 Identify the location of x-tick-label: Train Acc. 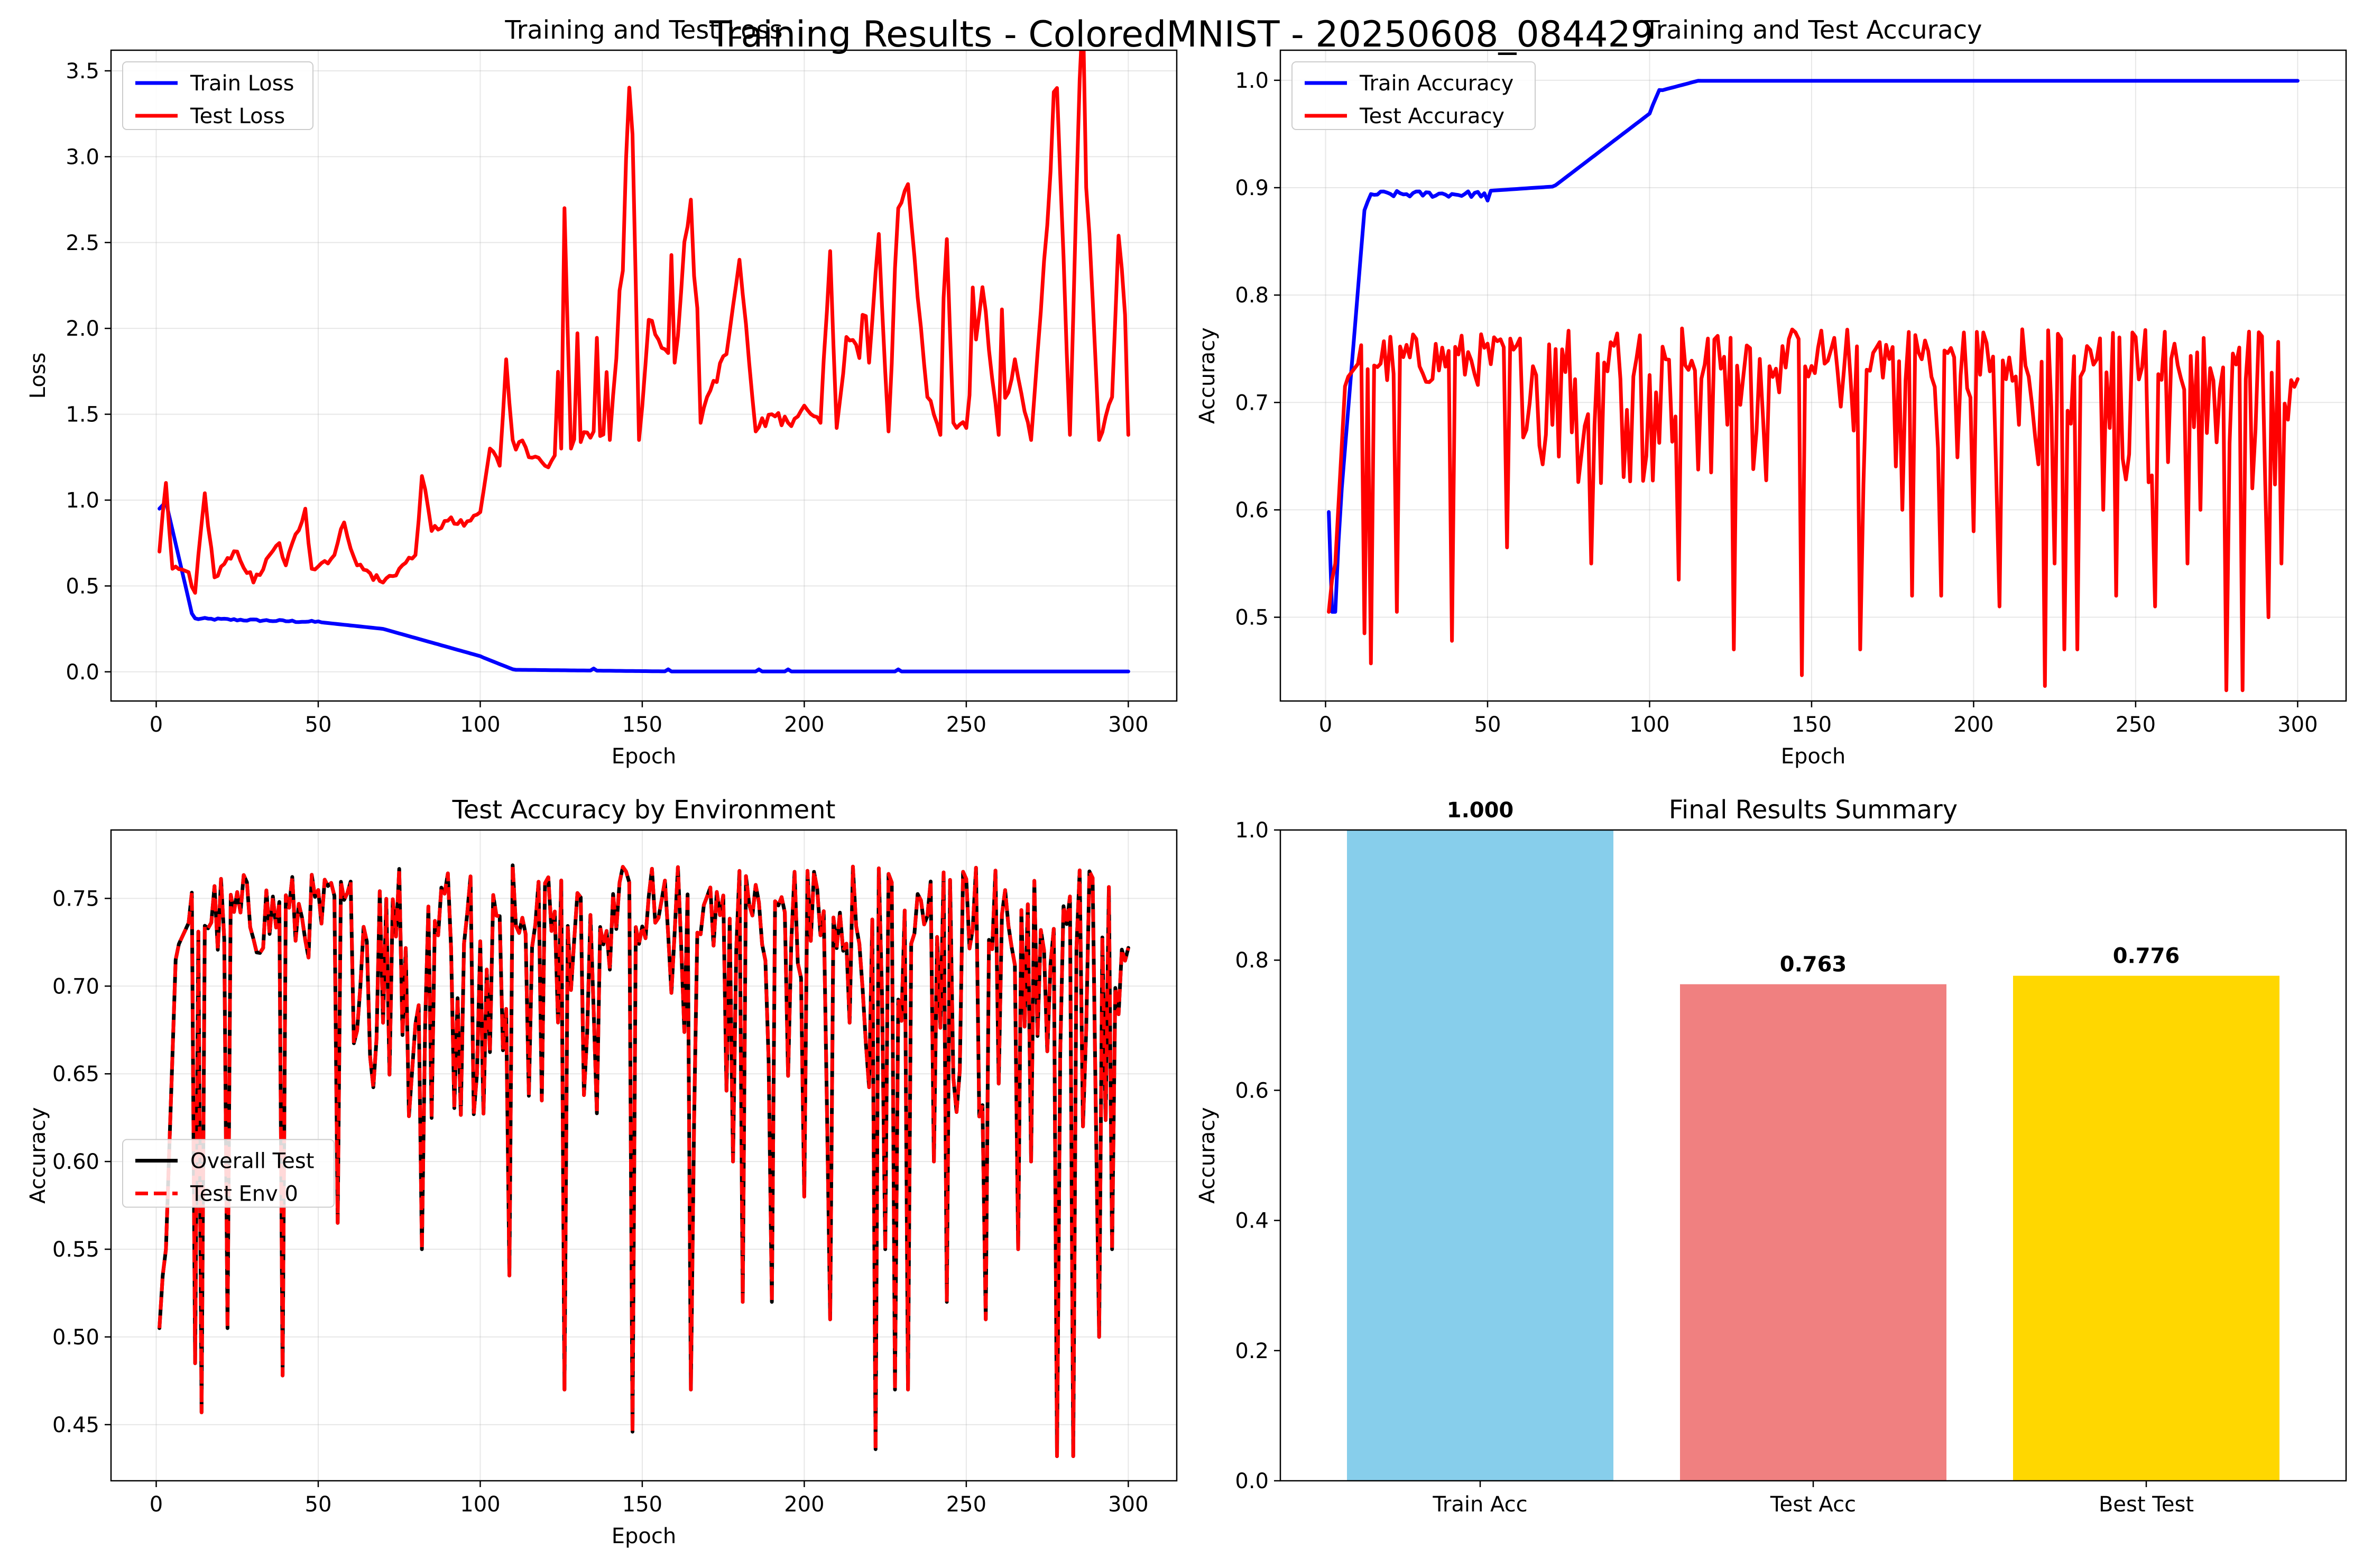
(1479, 1504).